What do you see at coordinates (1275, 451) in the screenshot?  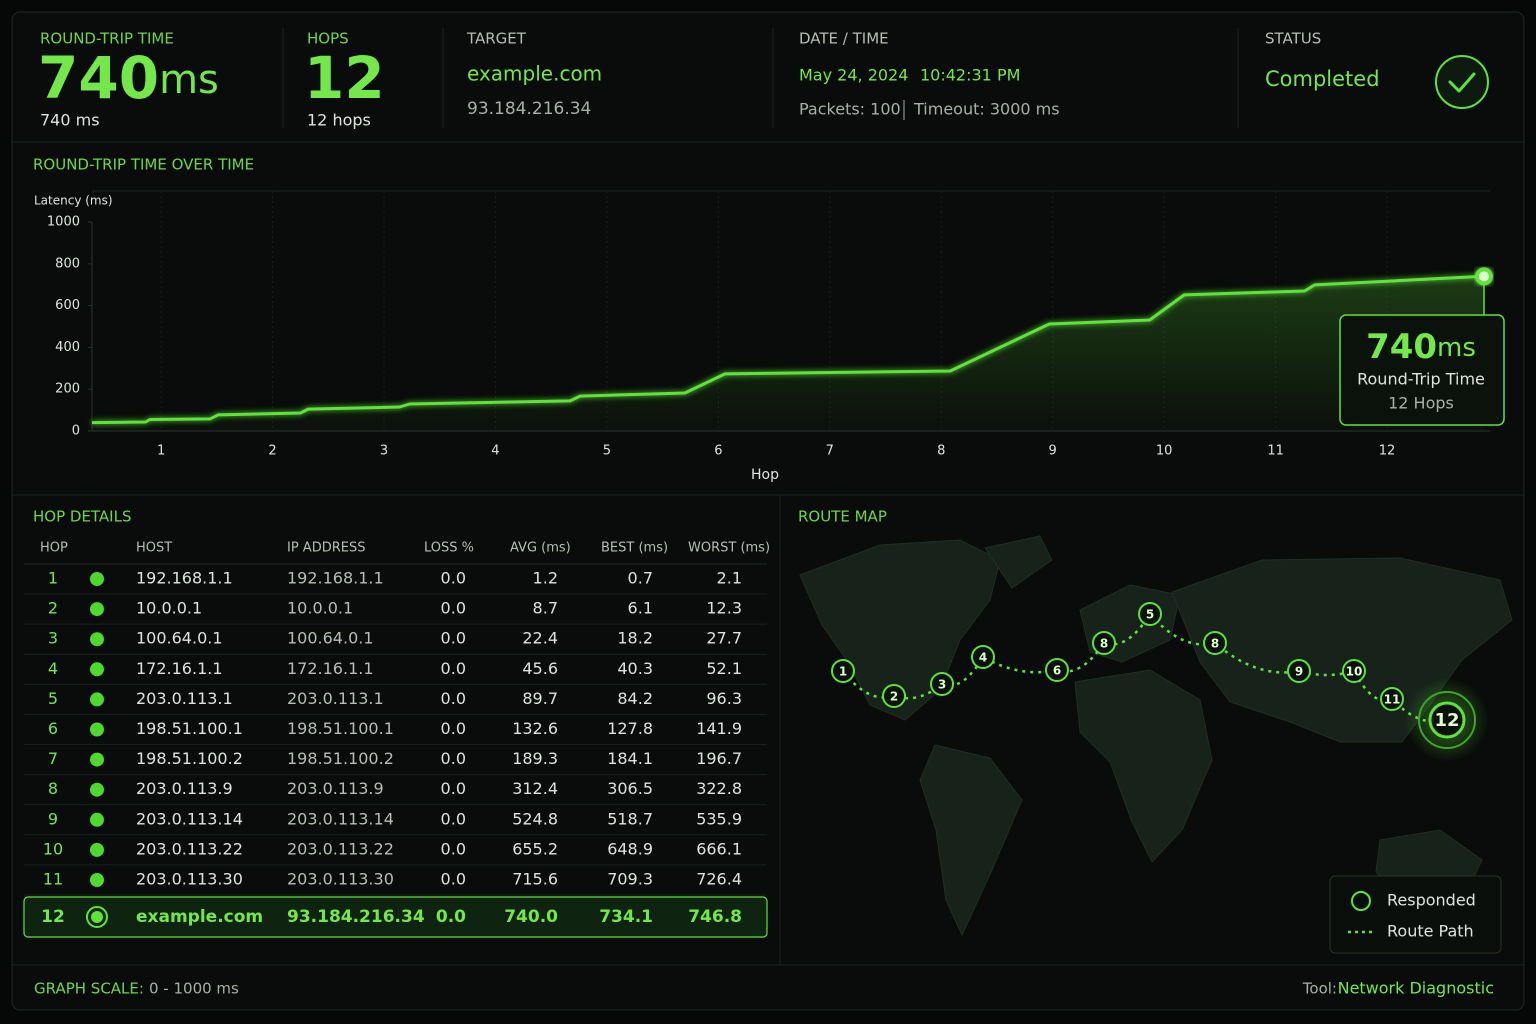 I see `x-tick-label: 11` at bounding box center [1275, 451].